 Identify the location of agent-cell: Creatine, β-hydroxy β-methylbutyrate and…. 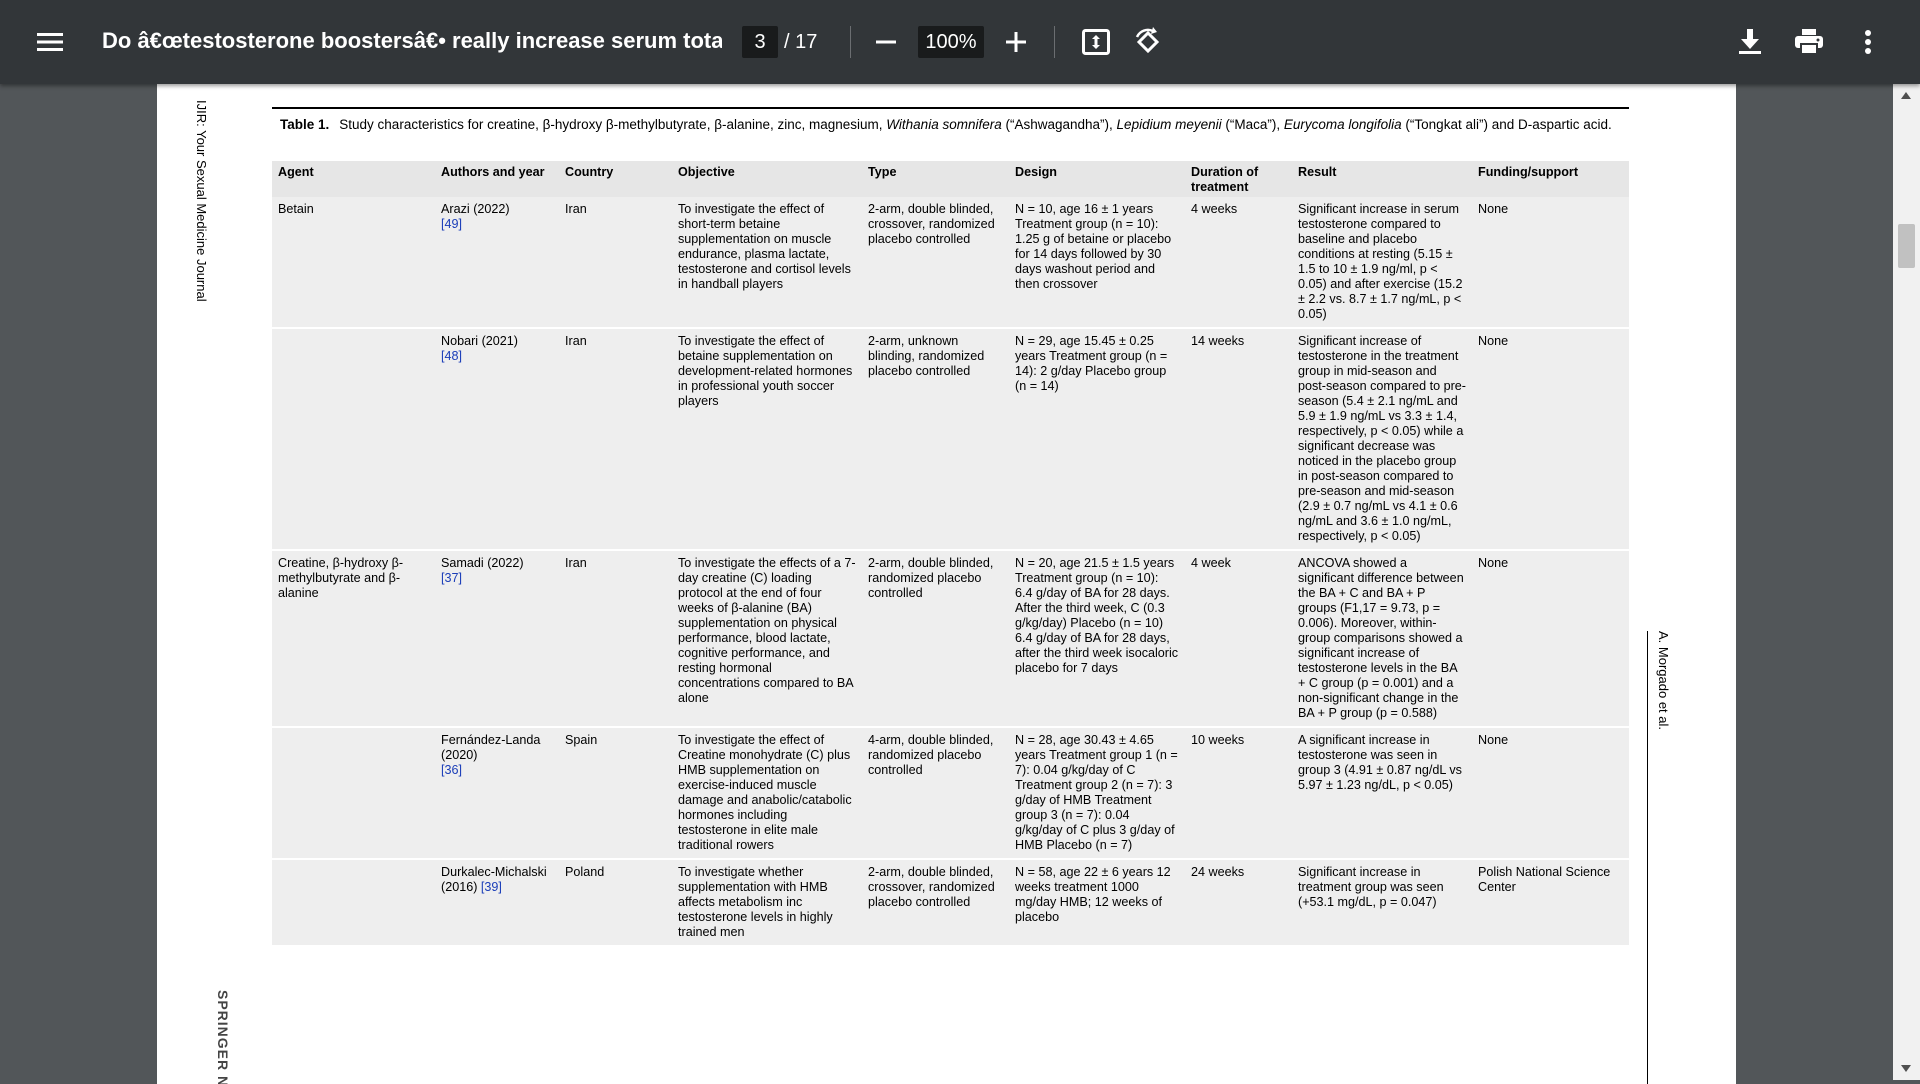
(353, 638).